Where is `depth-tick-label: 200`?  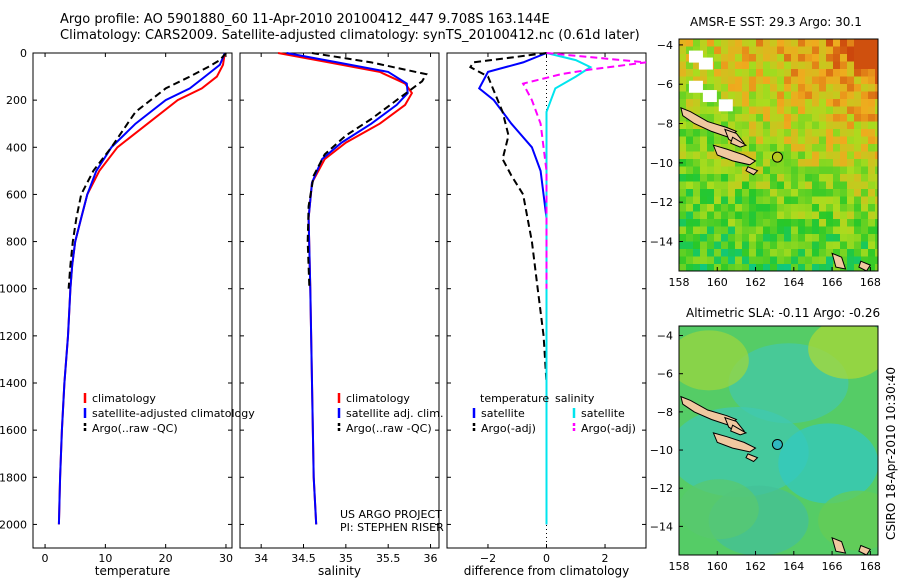
depth-tick-label: 200 is located at coordinates (16, 100).